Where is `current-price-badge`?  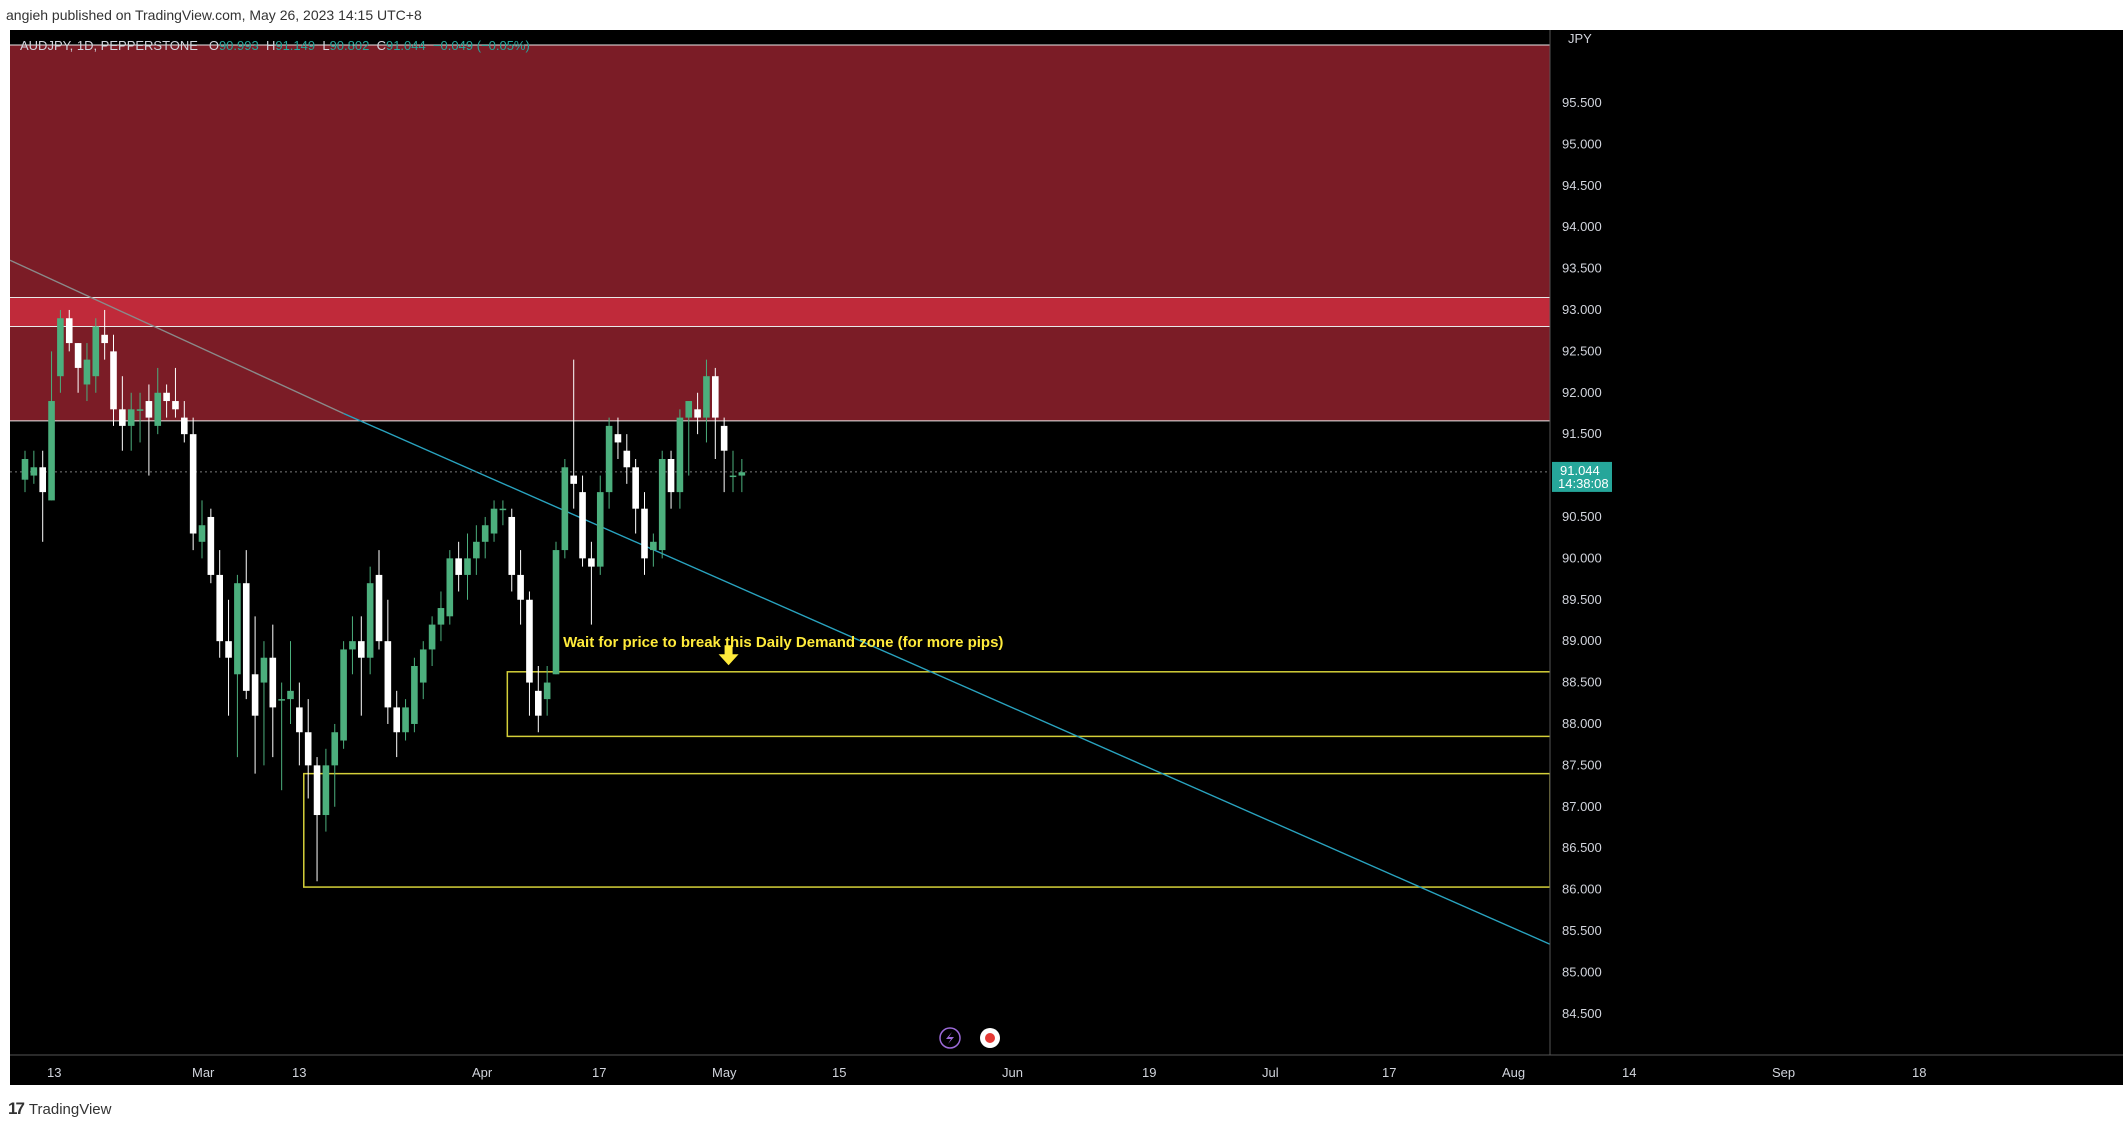 current-price-badge is located at coordinates (1582, 476).